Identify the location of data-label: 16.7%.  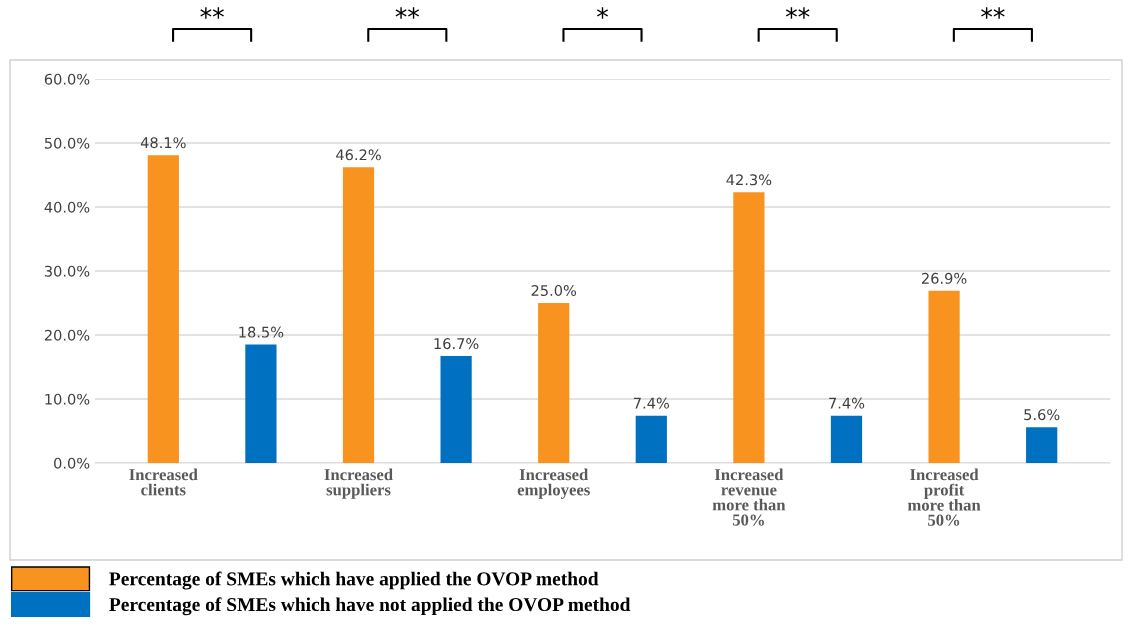
(456, 344).